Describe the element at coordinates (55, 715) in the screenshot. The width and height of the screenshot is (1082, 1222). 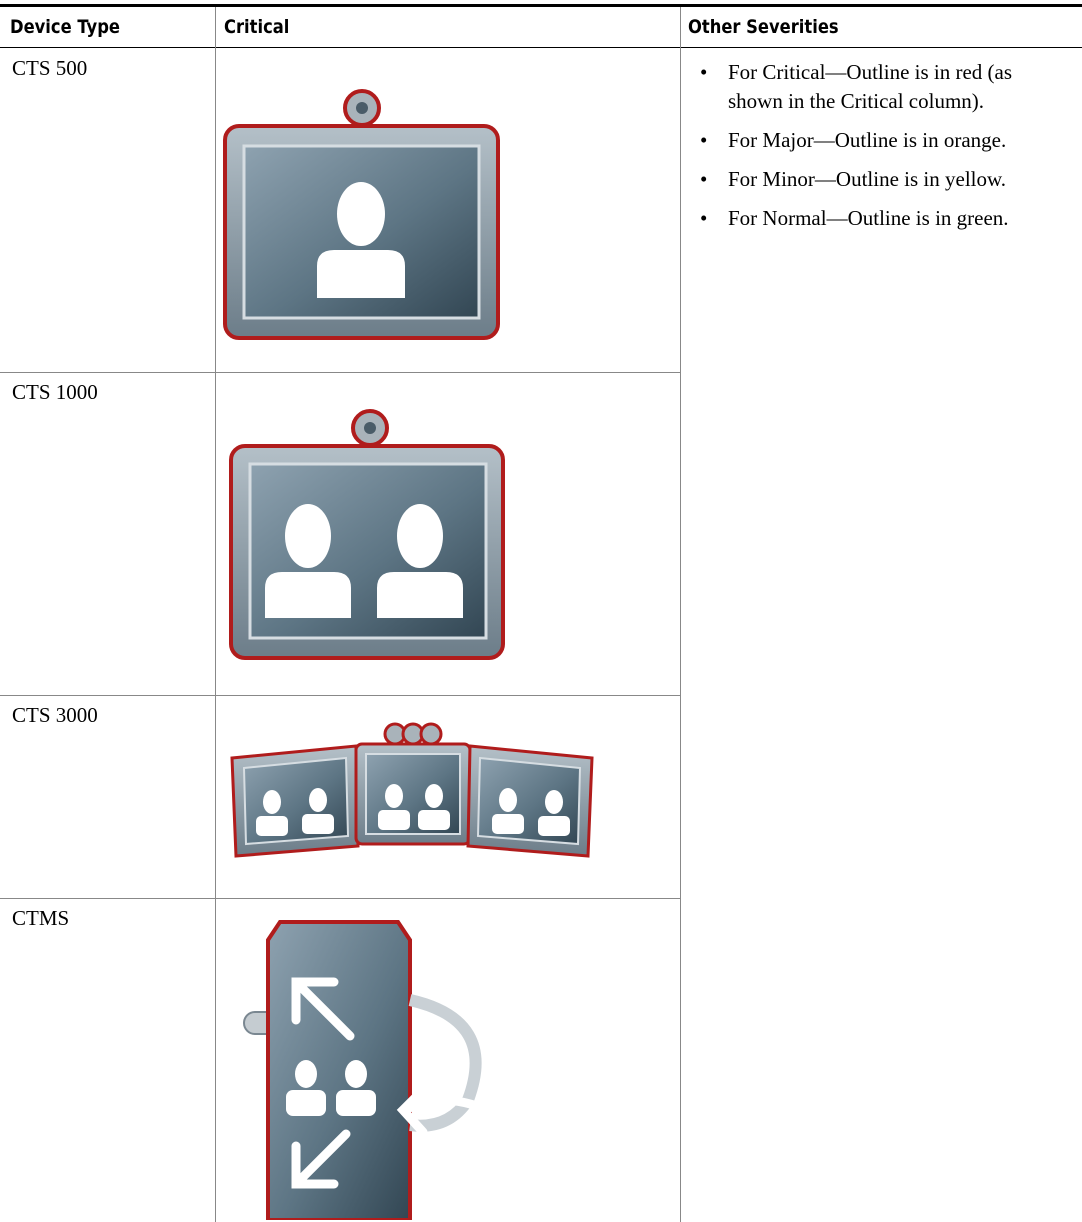
I see `device-type: CTS 3000` at that location.